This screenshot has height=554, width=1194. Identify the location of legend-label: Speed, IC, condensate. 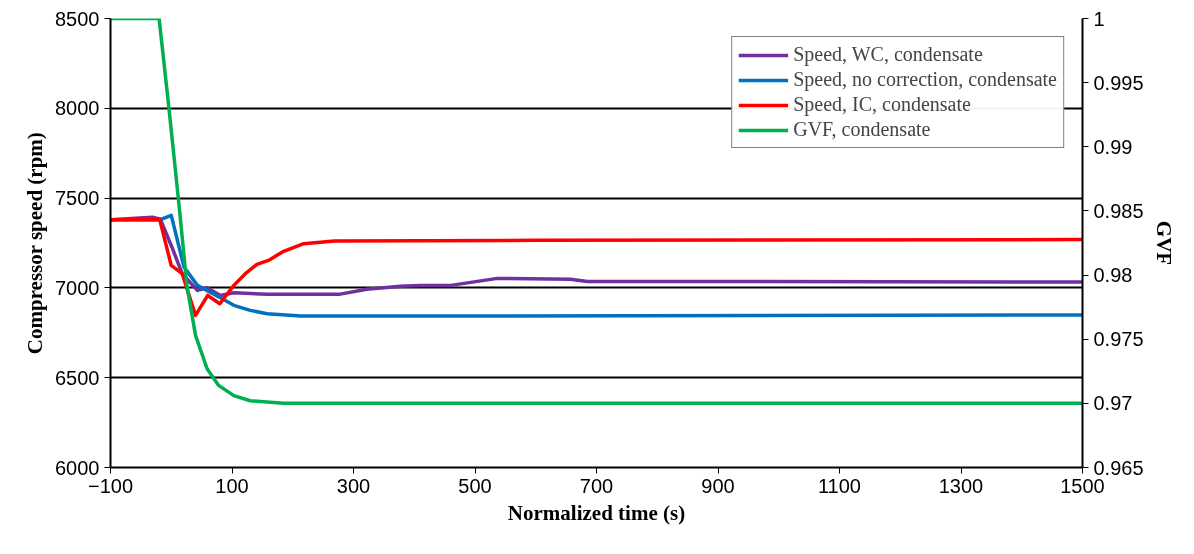
(882, 104).